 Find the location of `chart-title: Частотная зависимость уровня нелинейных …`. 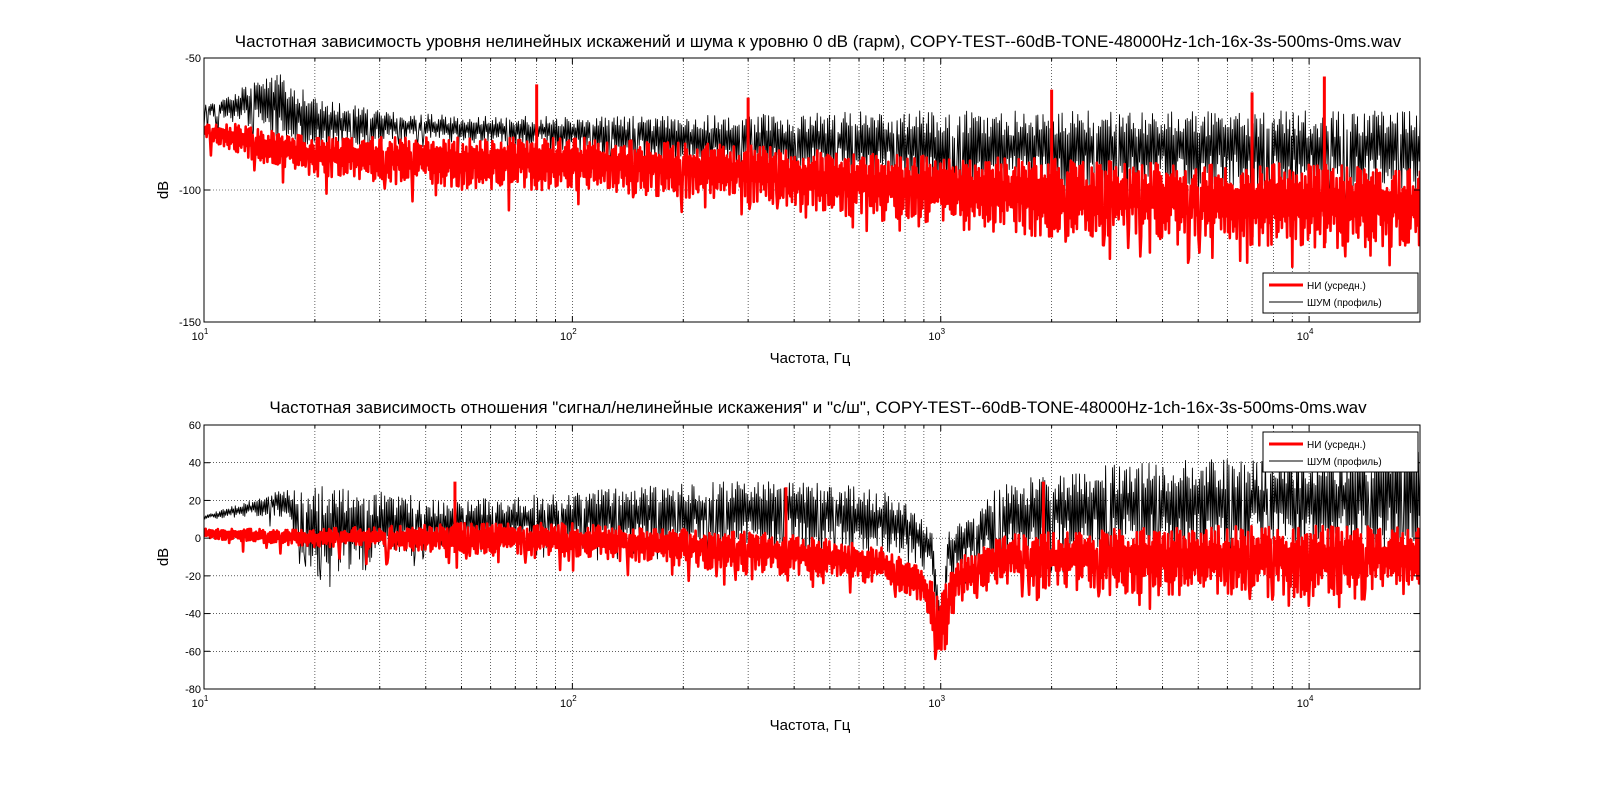

chart-title: Частотная зависимость уровня нелинейных … is located at coordinates (818, 41).